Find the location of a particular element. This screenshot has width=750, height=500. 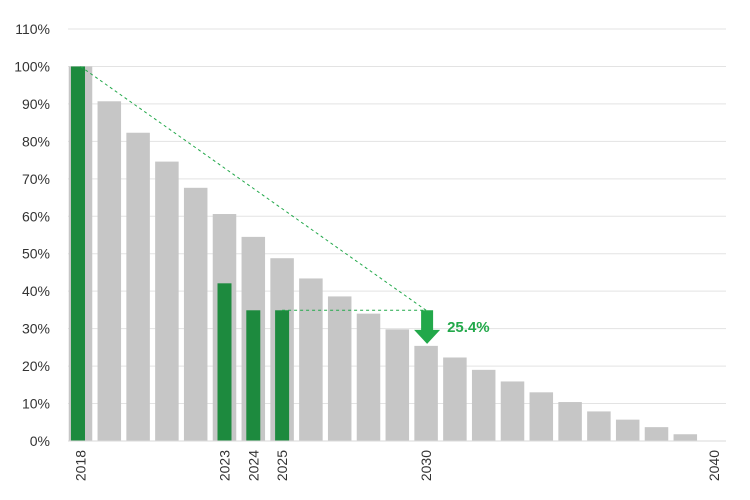

y-tick-label: 60% is located at coordinates (36, 216).